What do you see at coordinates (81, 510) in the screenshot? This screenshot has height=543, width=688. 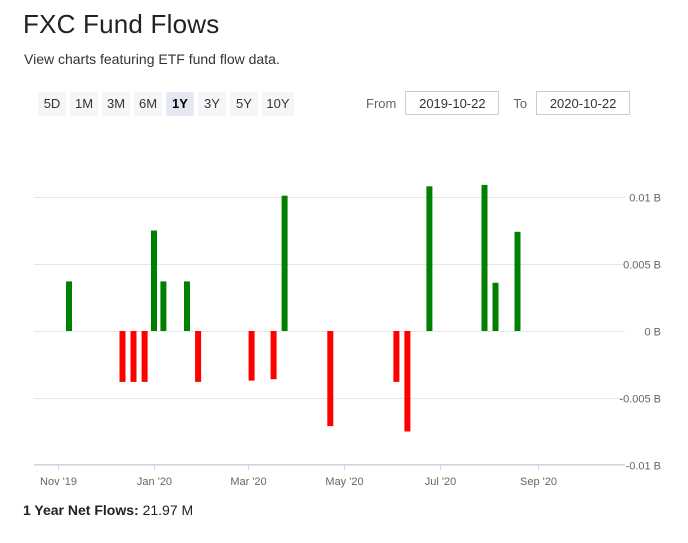 I see `net-flows-label: 1 Year Net Flows:` at bounding box center [81, 510].